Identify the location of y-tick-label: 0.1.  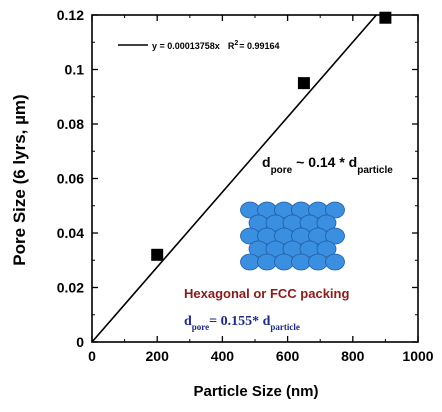
(75, 70).